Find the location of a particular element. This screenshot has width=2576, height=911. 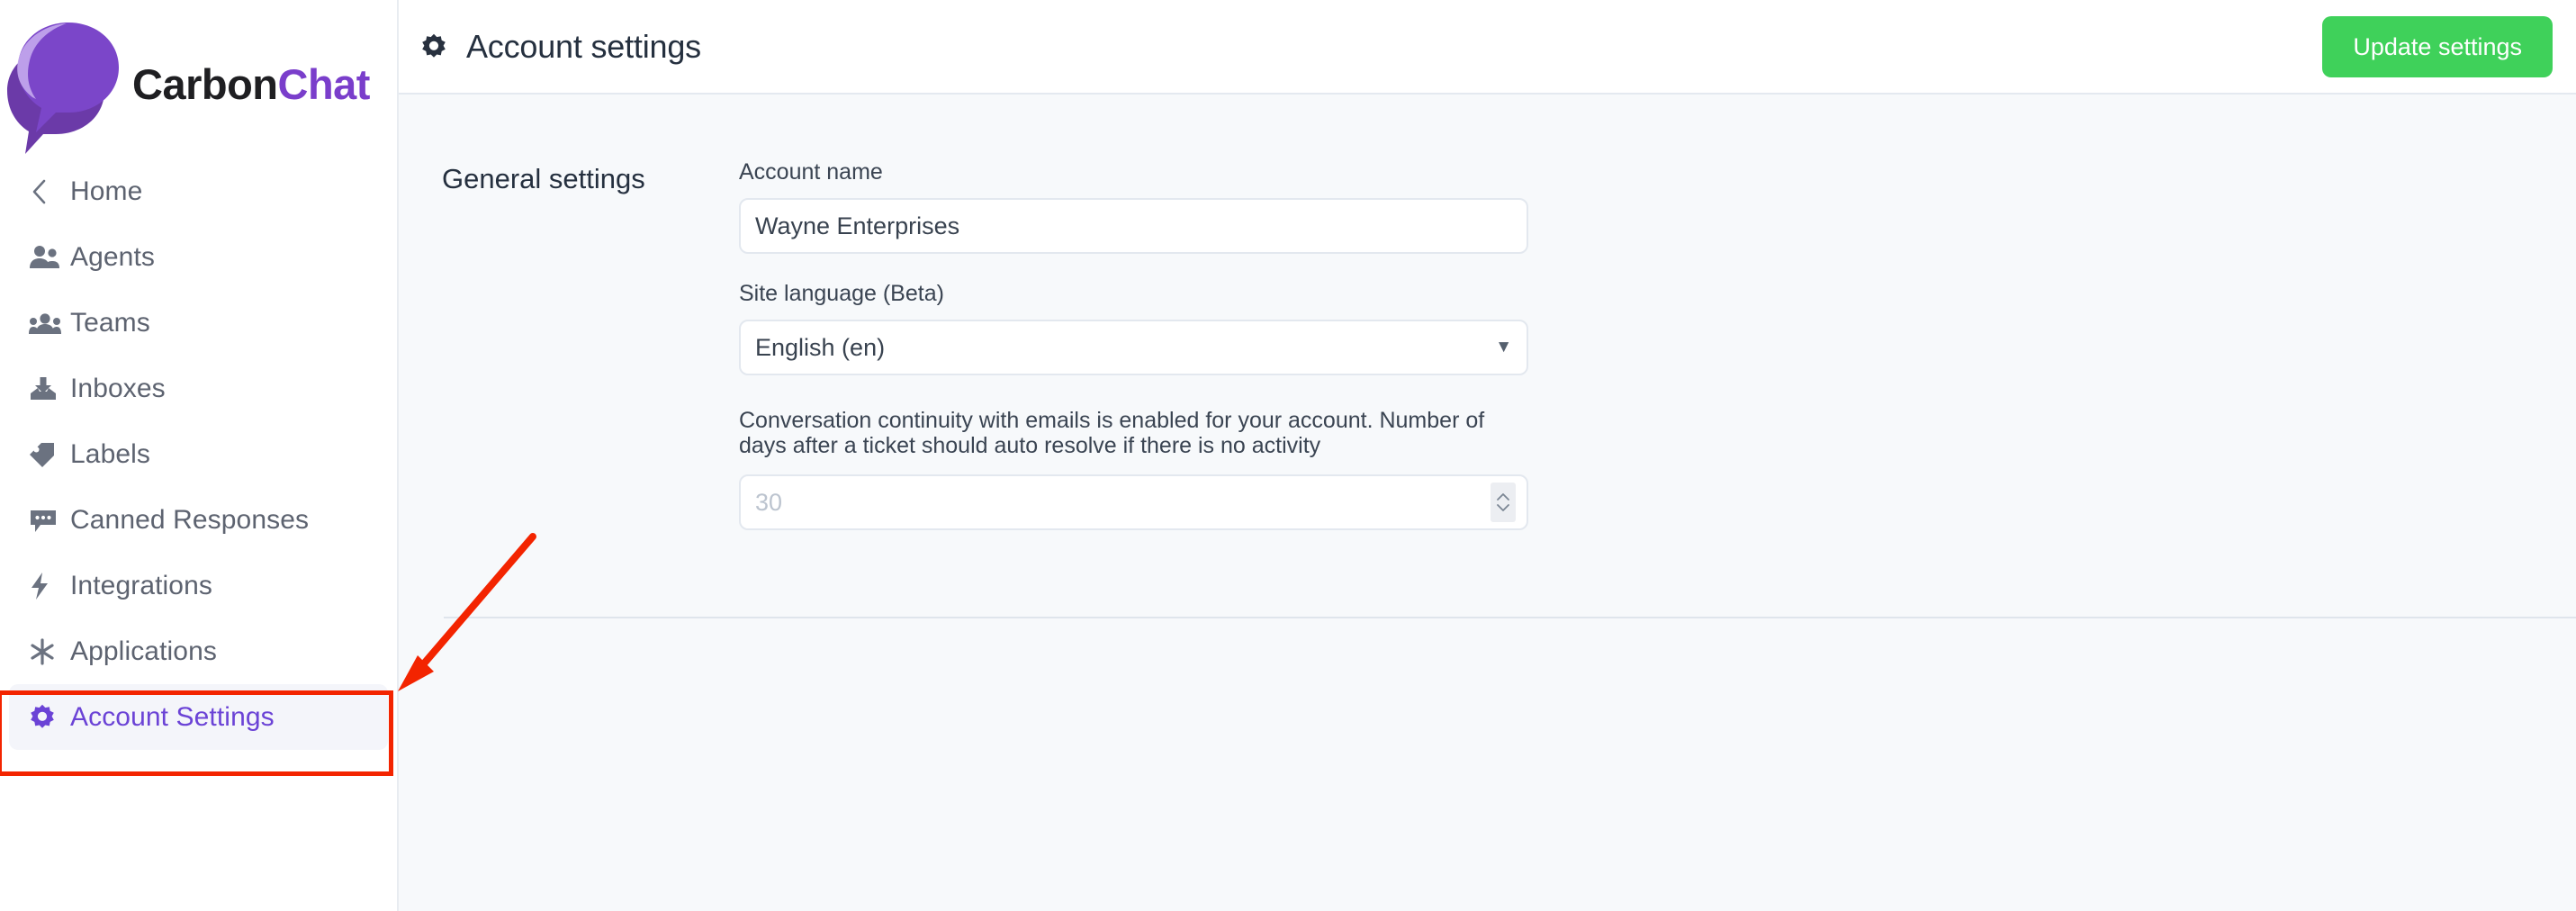

account-name-input is located at coordinates (1133, 226).